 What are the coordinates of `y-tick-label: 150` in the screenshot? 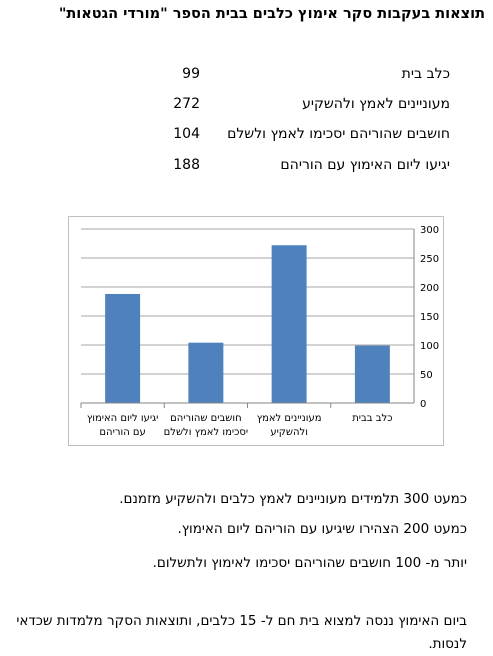 It's located at (429, 317).